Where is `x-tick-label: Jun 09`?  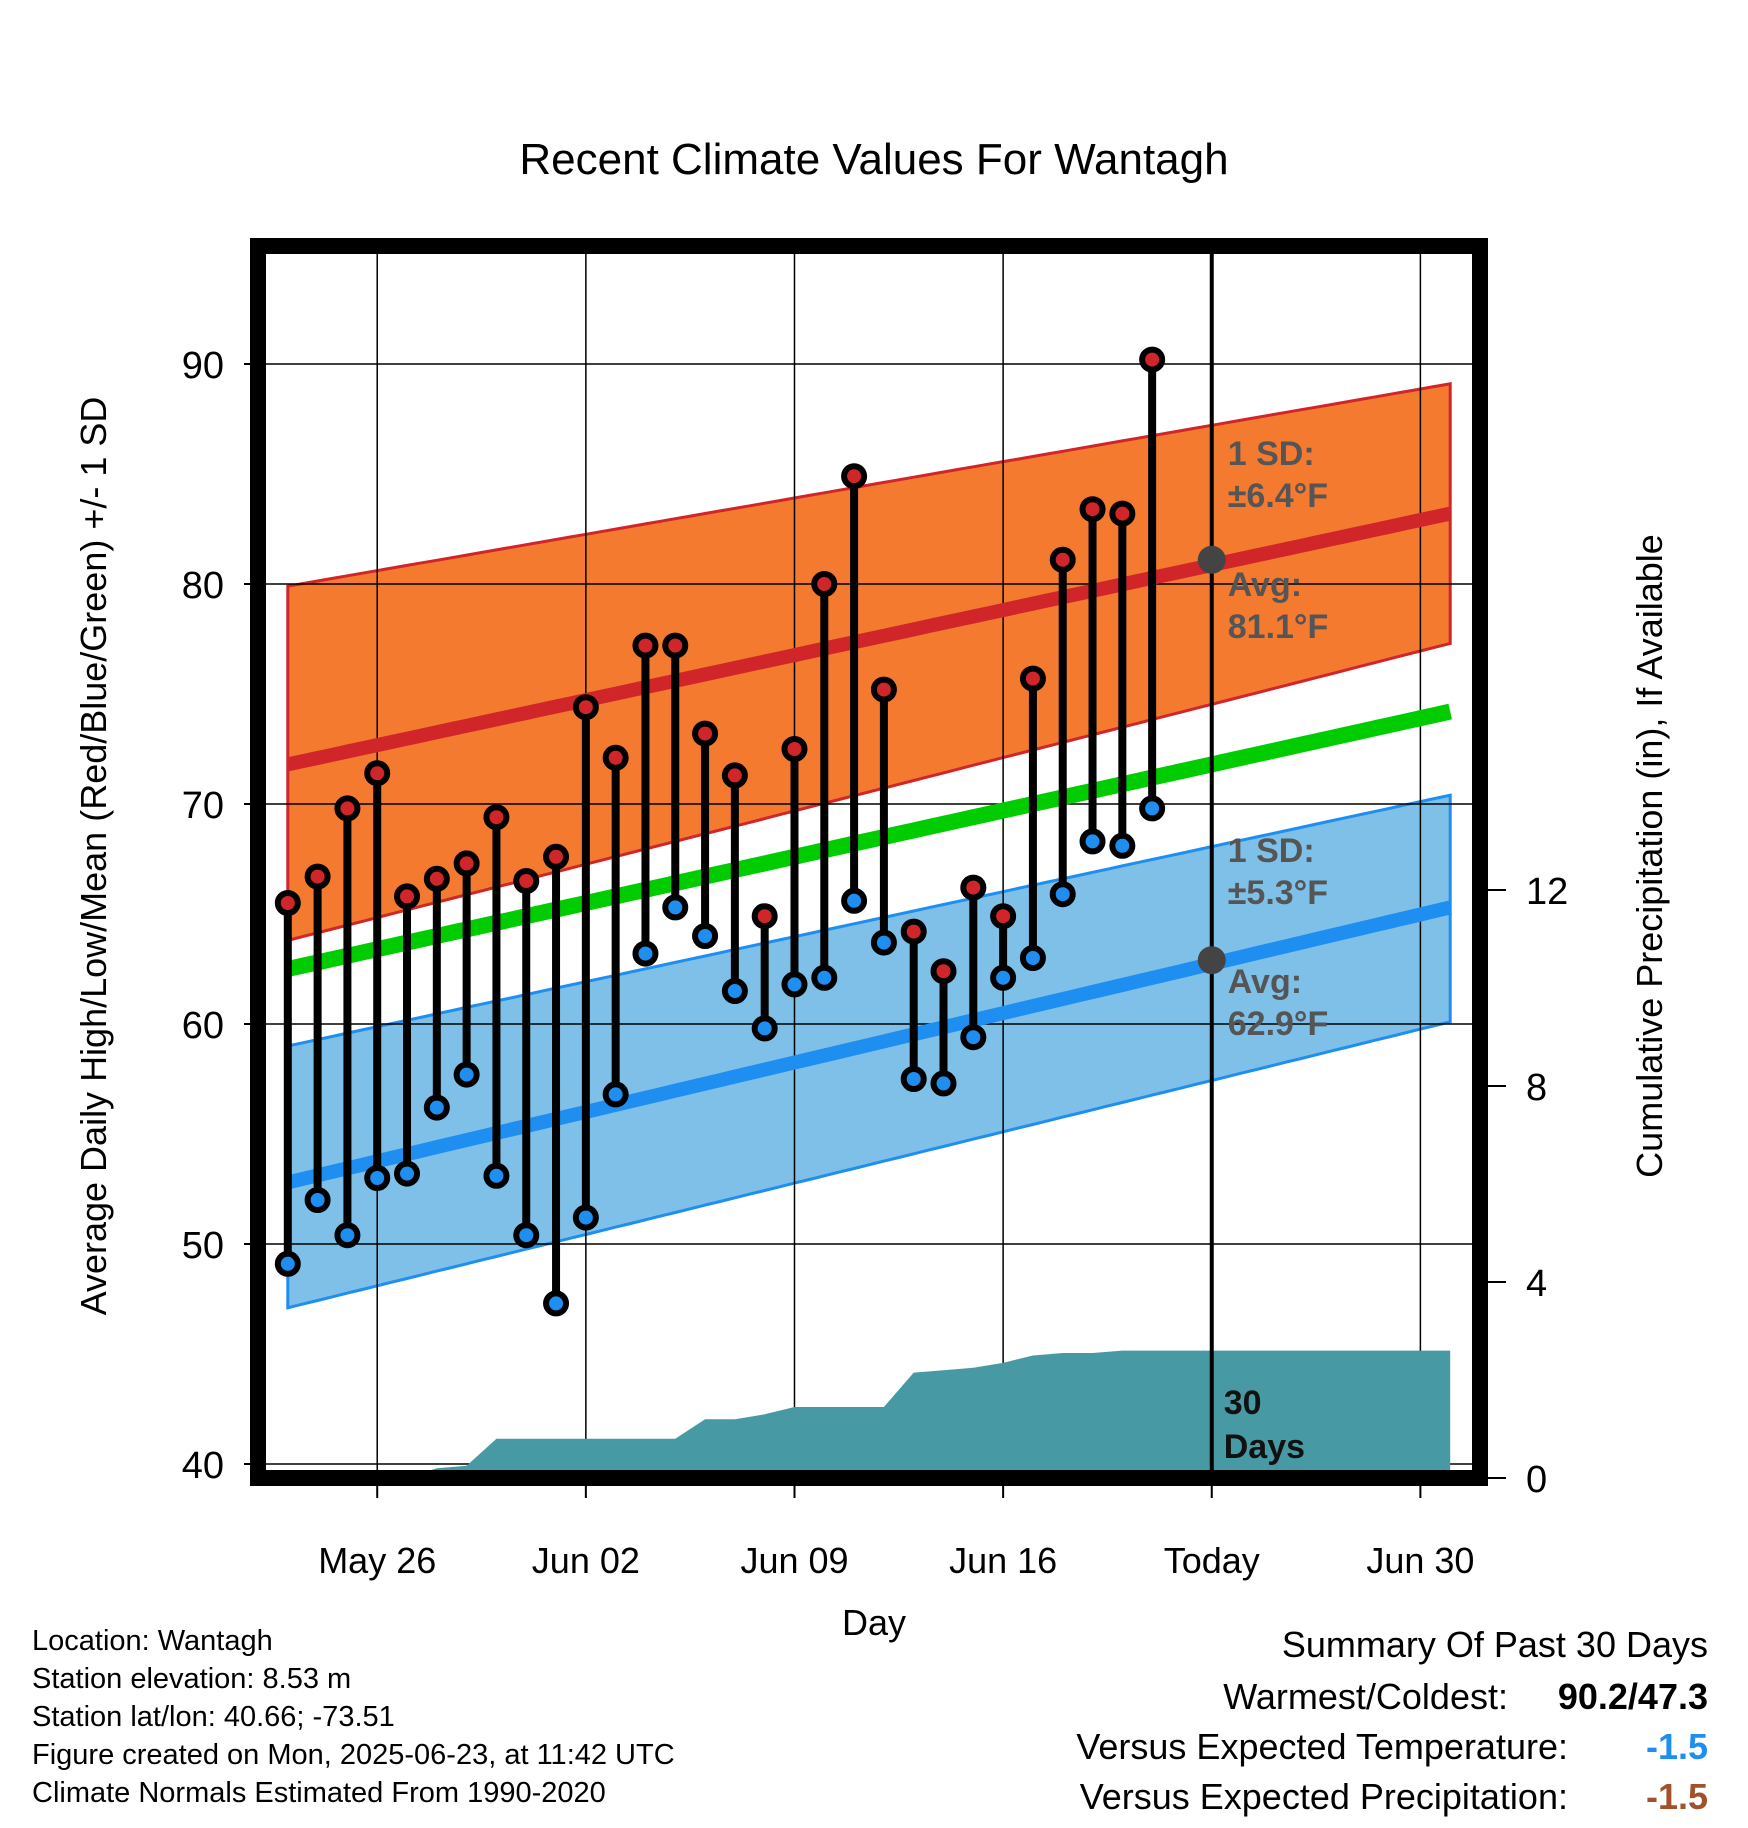
x-tick-label: Jun 09 is located at coordinates (794, 1560).